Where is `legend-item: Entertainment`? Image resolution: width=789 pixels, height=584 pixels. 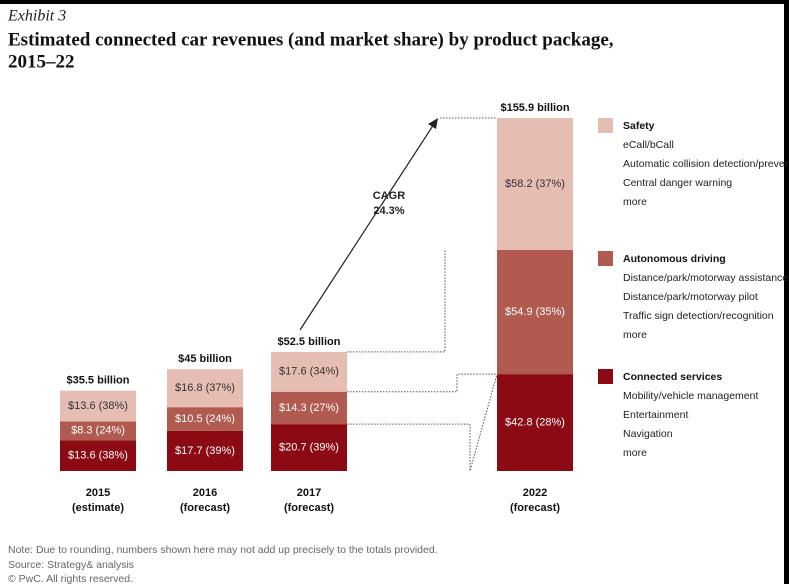 legend-item: Entertainment is located at coordinates (655, 415).